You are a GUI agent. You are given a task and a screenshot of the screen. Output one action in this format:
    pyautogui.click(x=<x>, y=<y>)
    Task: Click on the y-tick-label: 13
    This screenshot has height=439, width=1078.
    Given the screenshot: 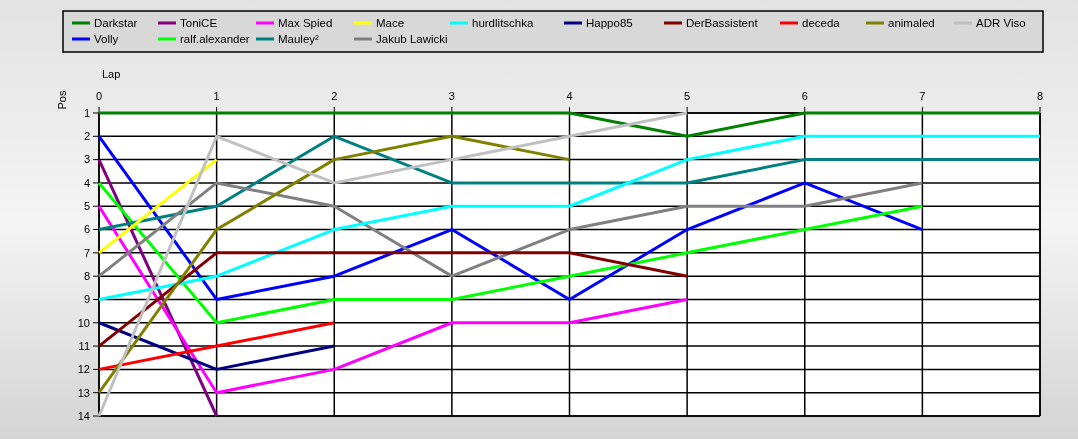 What is the action you would take?
    pyautogui.click(x=83, y=392)
    